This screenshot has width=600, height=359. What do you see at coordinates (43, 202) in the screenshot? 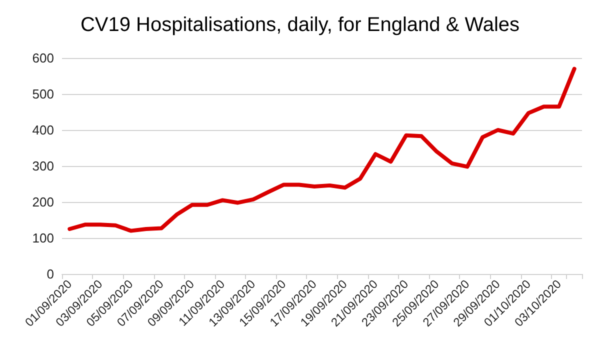
I see `y-tick-label: 200` at bounding box center [43, 202].